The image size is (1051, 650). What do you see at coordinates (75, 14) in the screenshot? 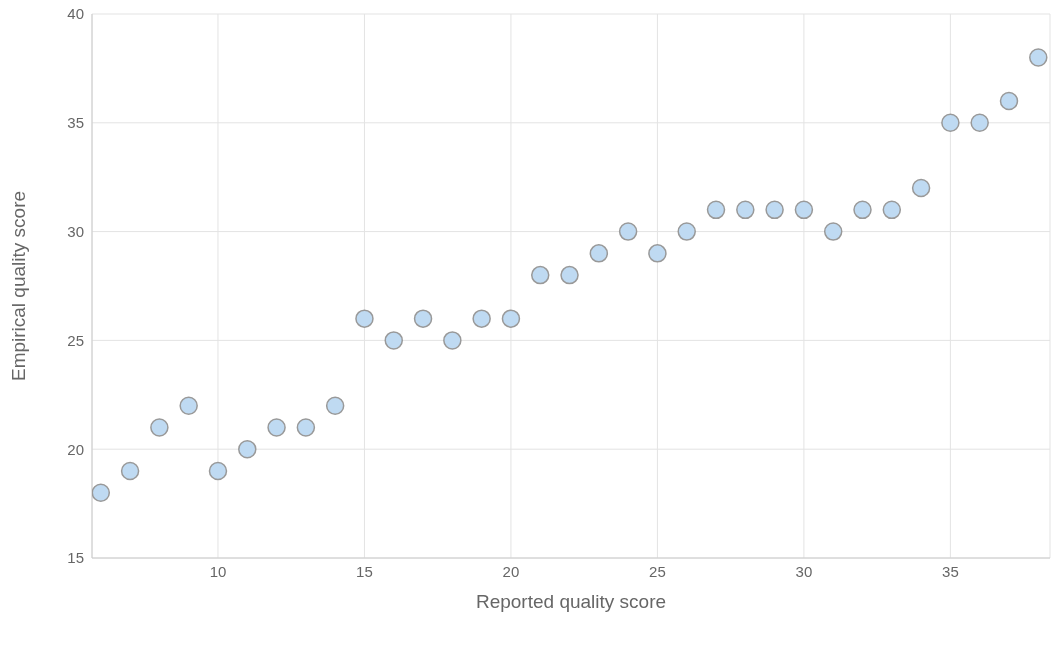
I see `y-tick-label: 40` at bounding box center [75, 14].